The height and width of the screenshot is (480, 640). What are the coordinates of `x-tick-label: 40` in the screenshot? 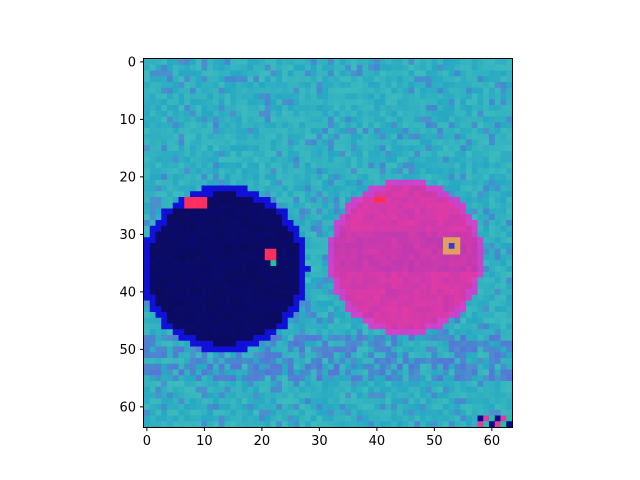 It's located at (377, 441).